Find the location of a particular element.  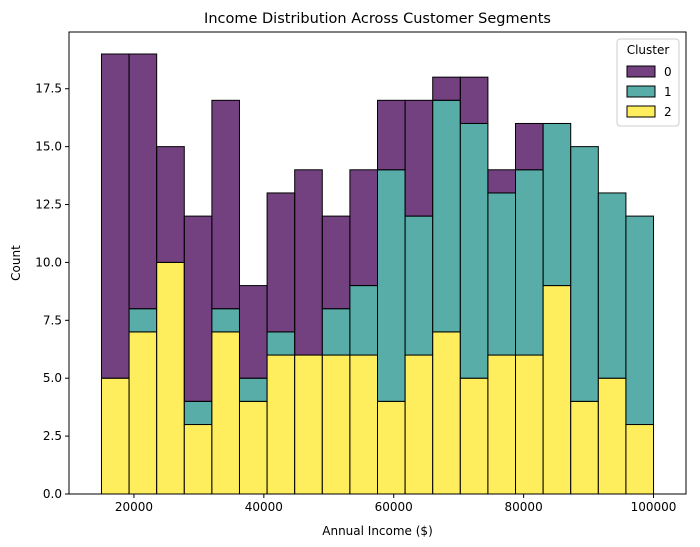

y-tick-label: 2.5 is located at coordinates (52, 436).